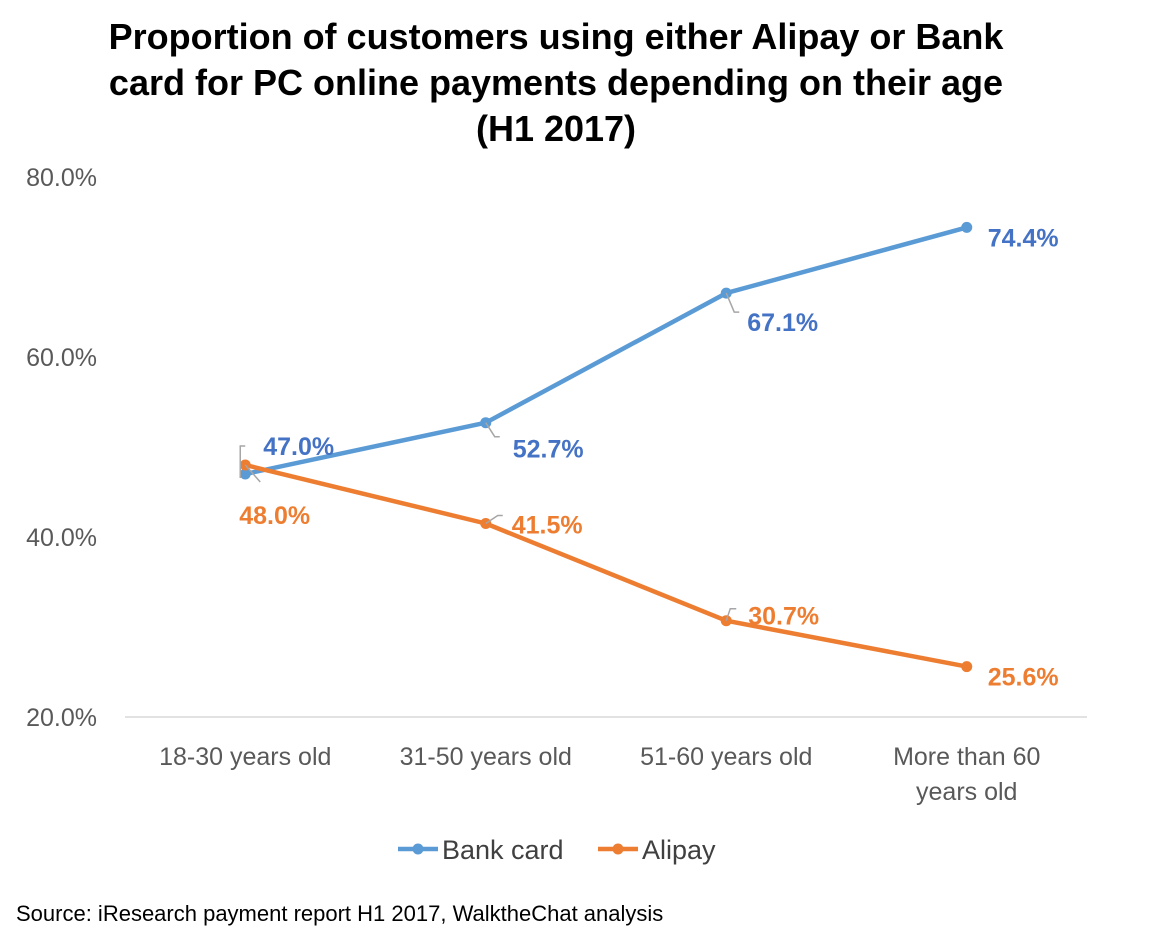  Describe the element at coordinates (274, 516) in the screenshot. I see `data-label: 48.0%` at that location.